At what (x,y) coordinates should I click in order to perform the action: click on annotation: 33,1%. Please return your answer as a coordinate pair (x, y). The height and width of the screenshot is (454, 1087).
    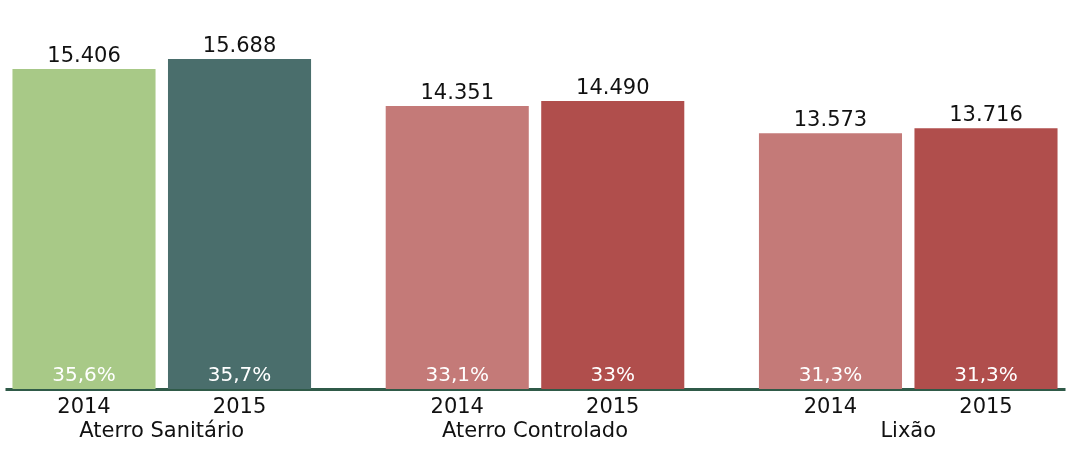
    Looking at the image, I should click on (457, 374).